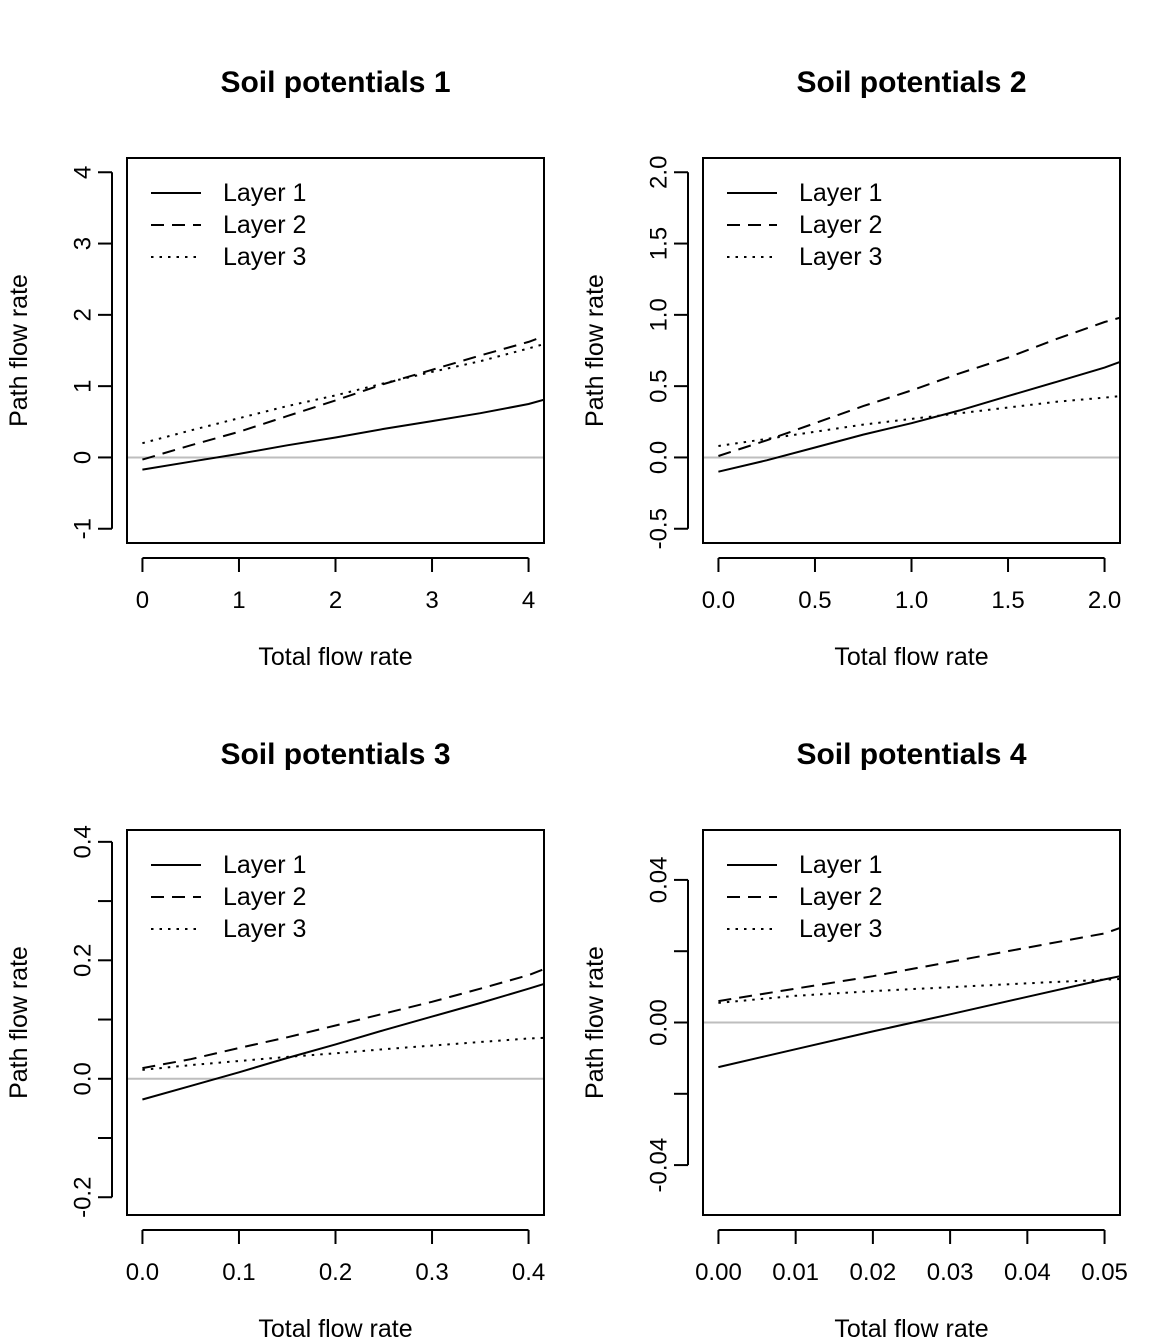 This screenshot has height=1344, width=1152. What do you see at coordinates (911, 754) in the screenshot?
I see `chart-title: Soil potentials 4` at bounding box center [911, 754].